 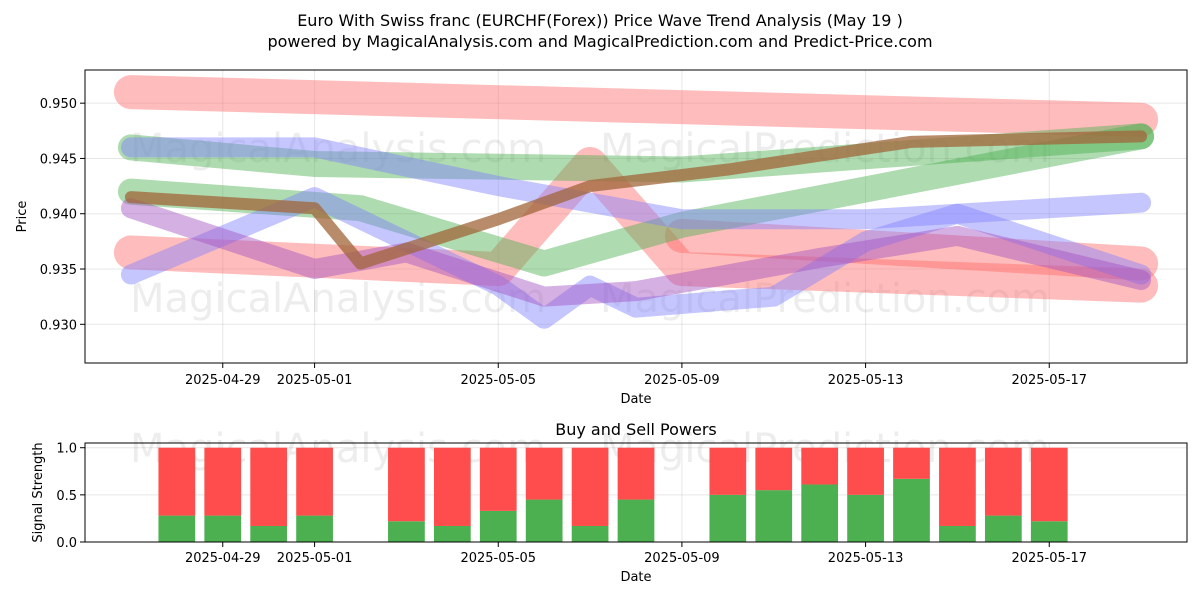 What do you see at coordinates (636, 183) in the screenshot?
I see `wave-band-blue` at bounding box center [636, 183].